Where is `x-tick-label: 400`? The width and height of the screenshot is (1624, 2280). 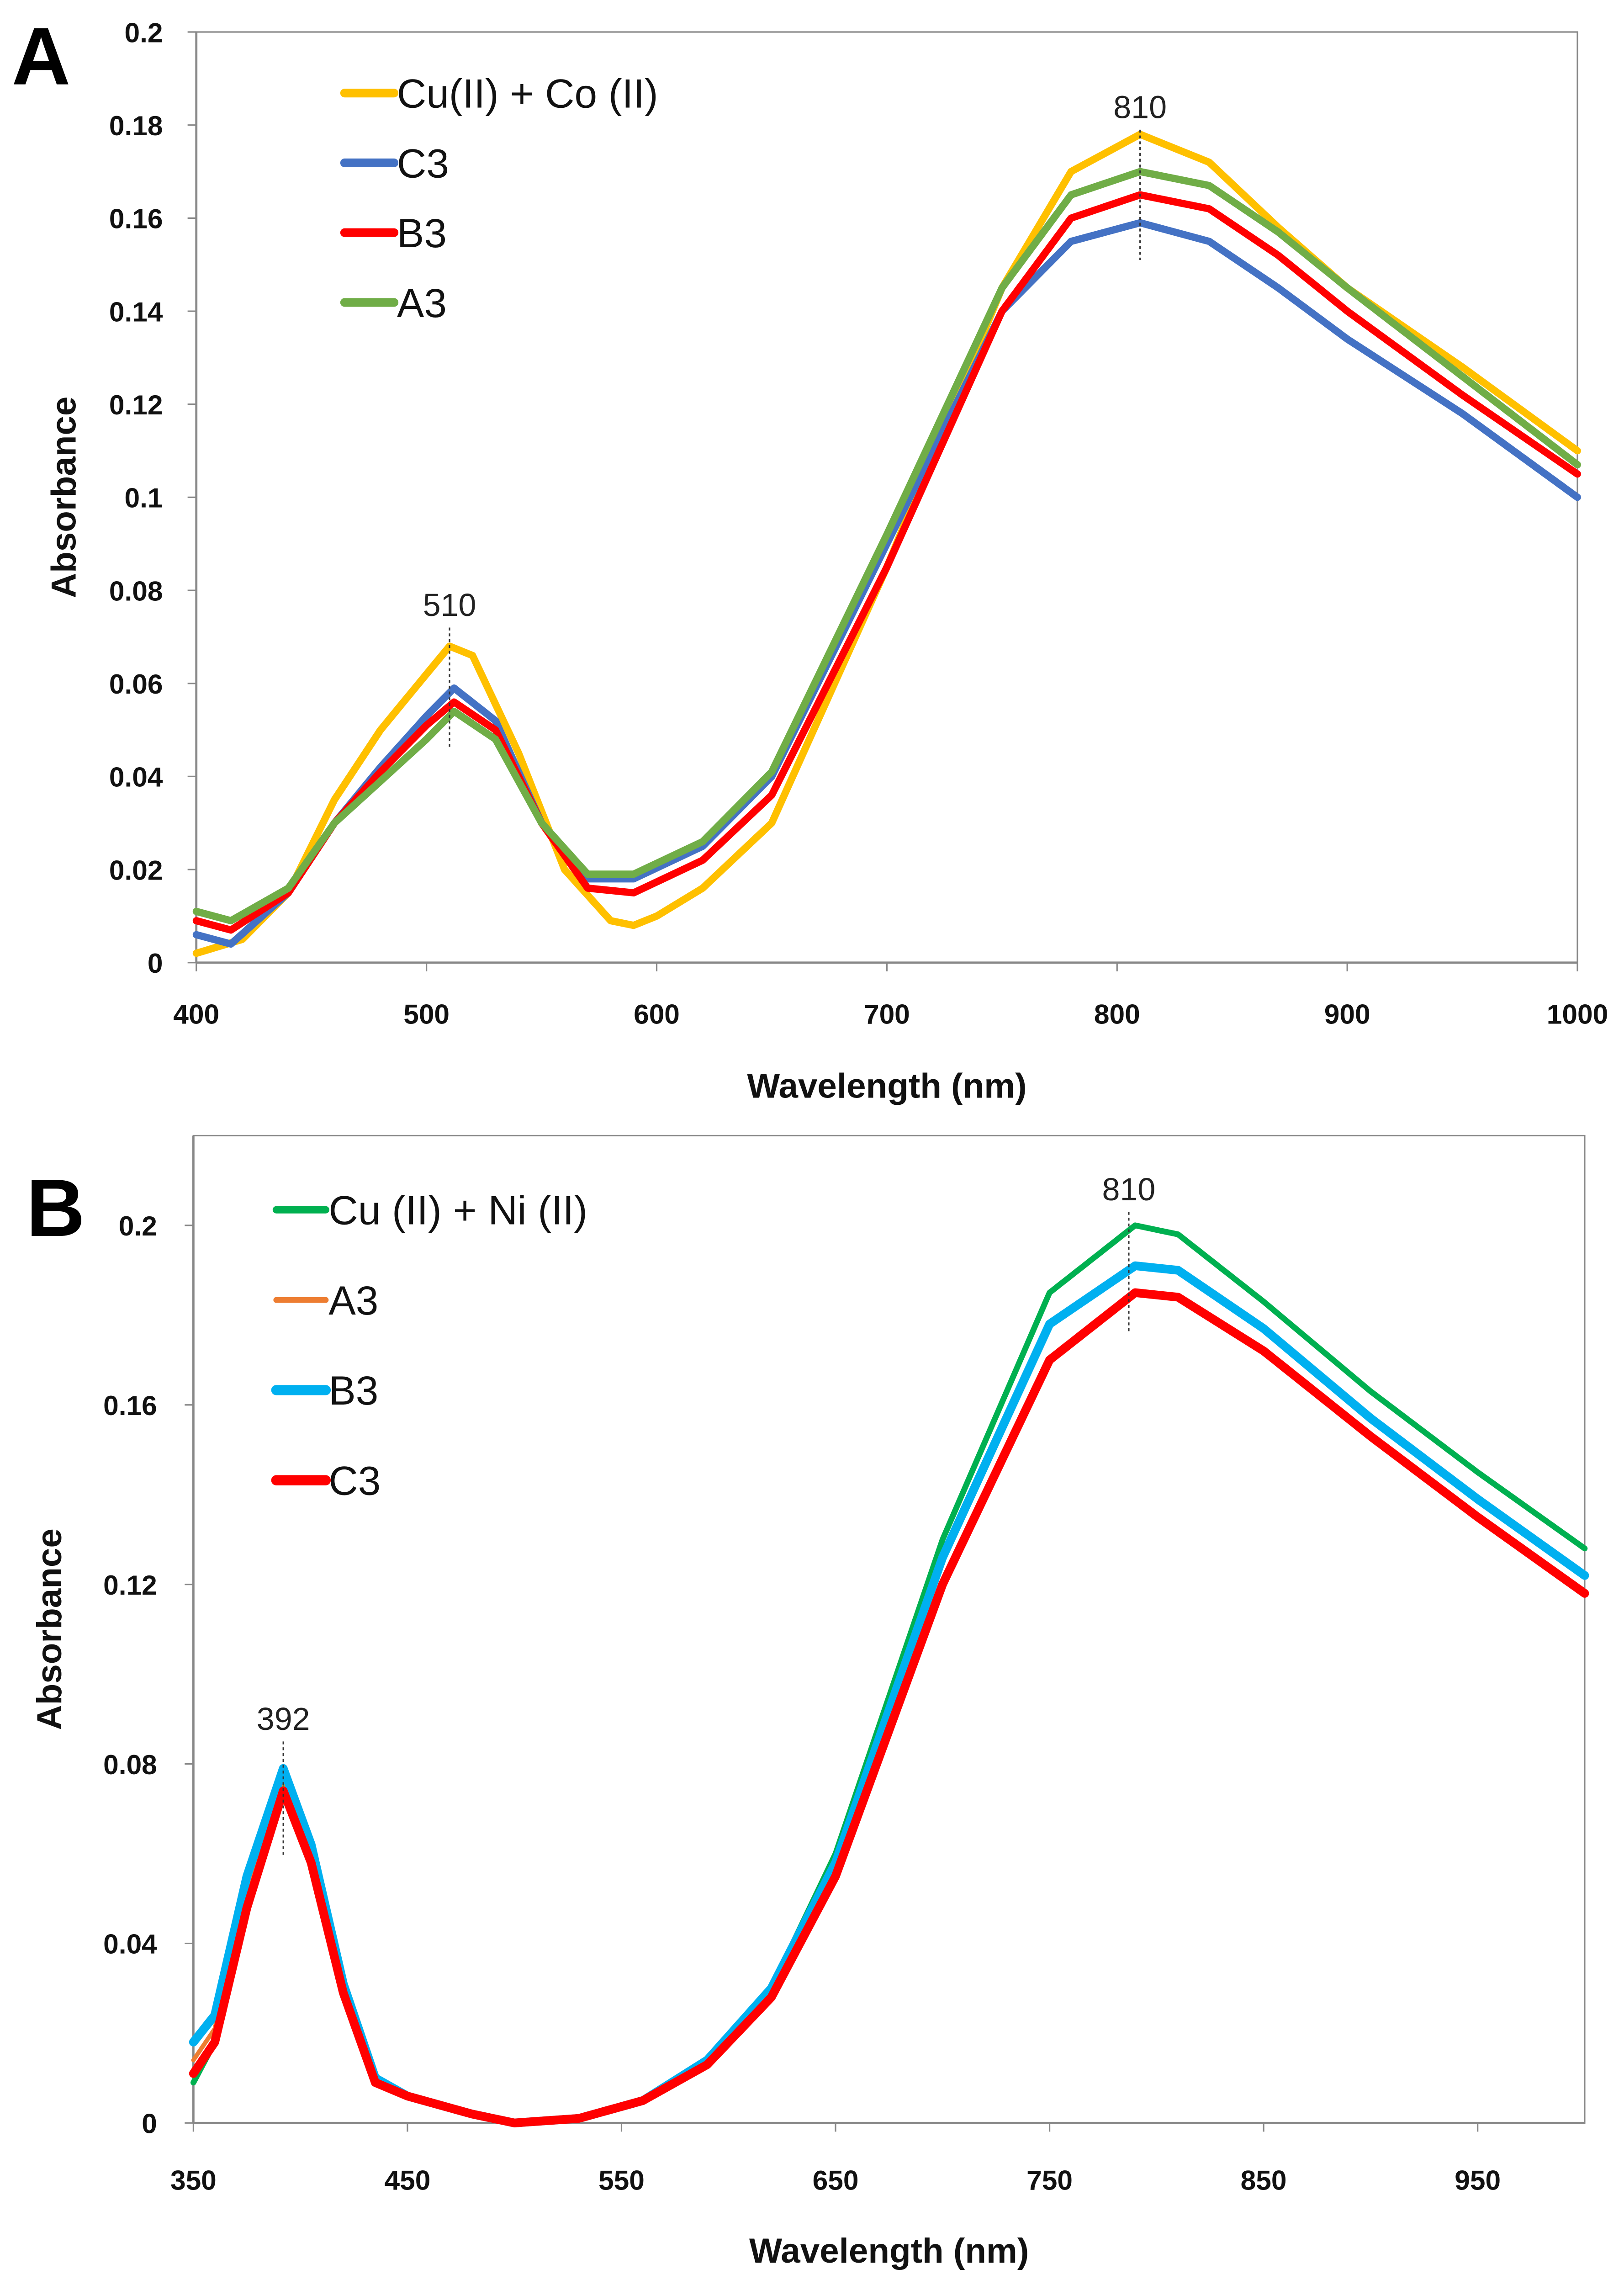
x-tick-label: 400 is located at coordinates (196, 1014).